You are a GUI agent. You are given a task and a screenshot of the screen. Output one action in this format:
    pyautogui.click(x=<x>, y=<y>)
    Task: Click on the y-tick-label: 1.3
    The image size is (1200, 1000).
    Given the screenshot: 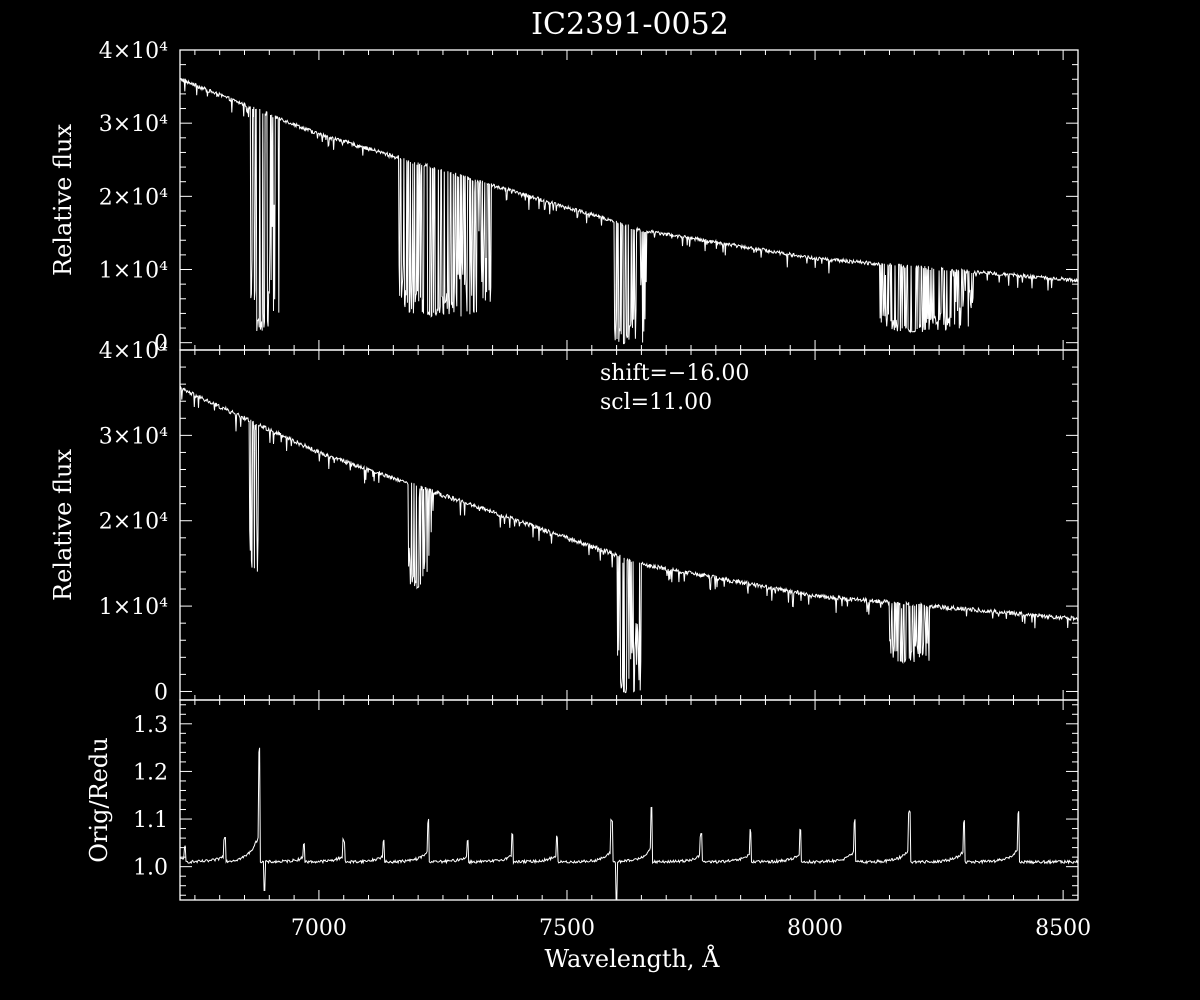 What is the action you would take?
    pyautogui.click(x=150, y=725)
    